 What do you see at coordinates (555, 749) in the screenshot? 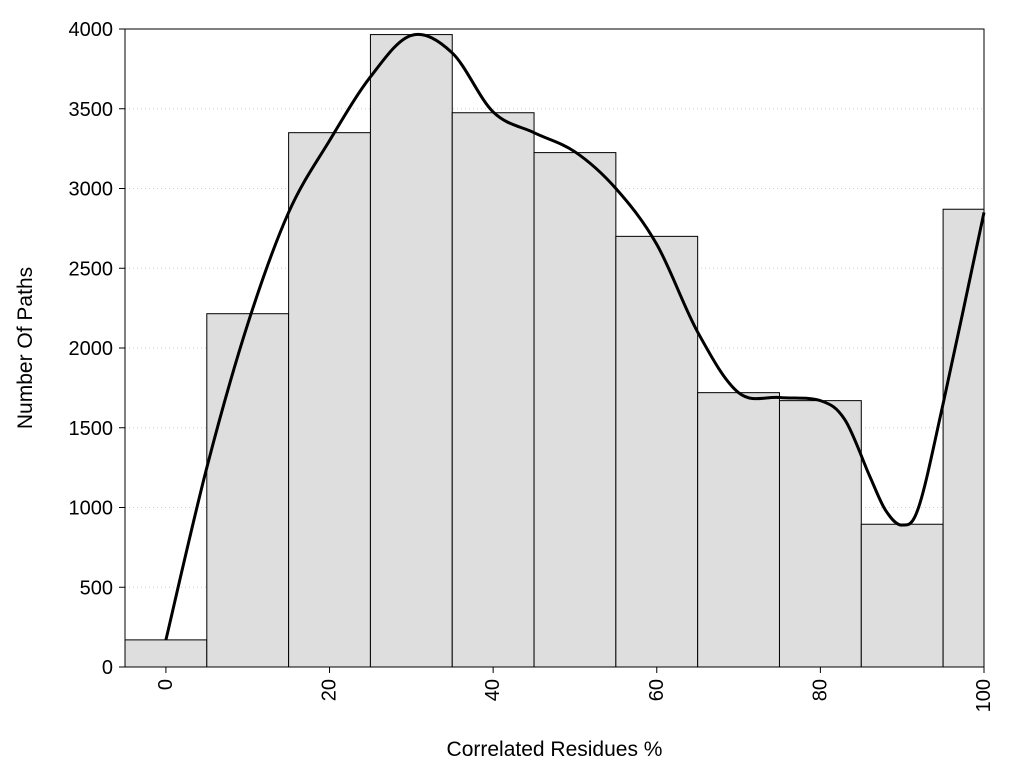
I see `x-axis-title: Correlated Residues %` at bounding box center [555, 749].